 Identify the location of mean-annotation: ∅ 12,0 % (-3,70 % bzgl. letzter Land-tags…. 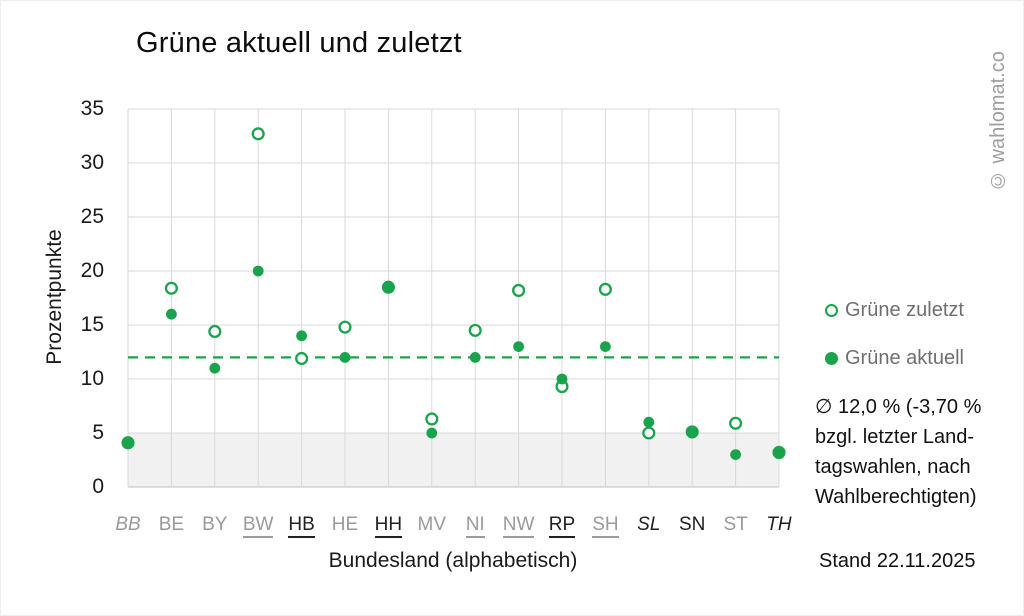
(918, 452).